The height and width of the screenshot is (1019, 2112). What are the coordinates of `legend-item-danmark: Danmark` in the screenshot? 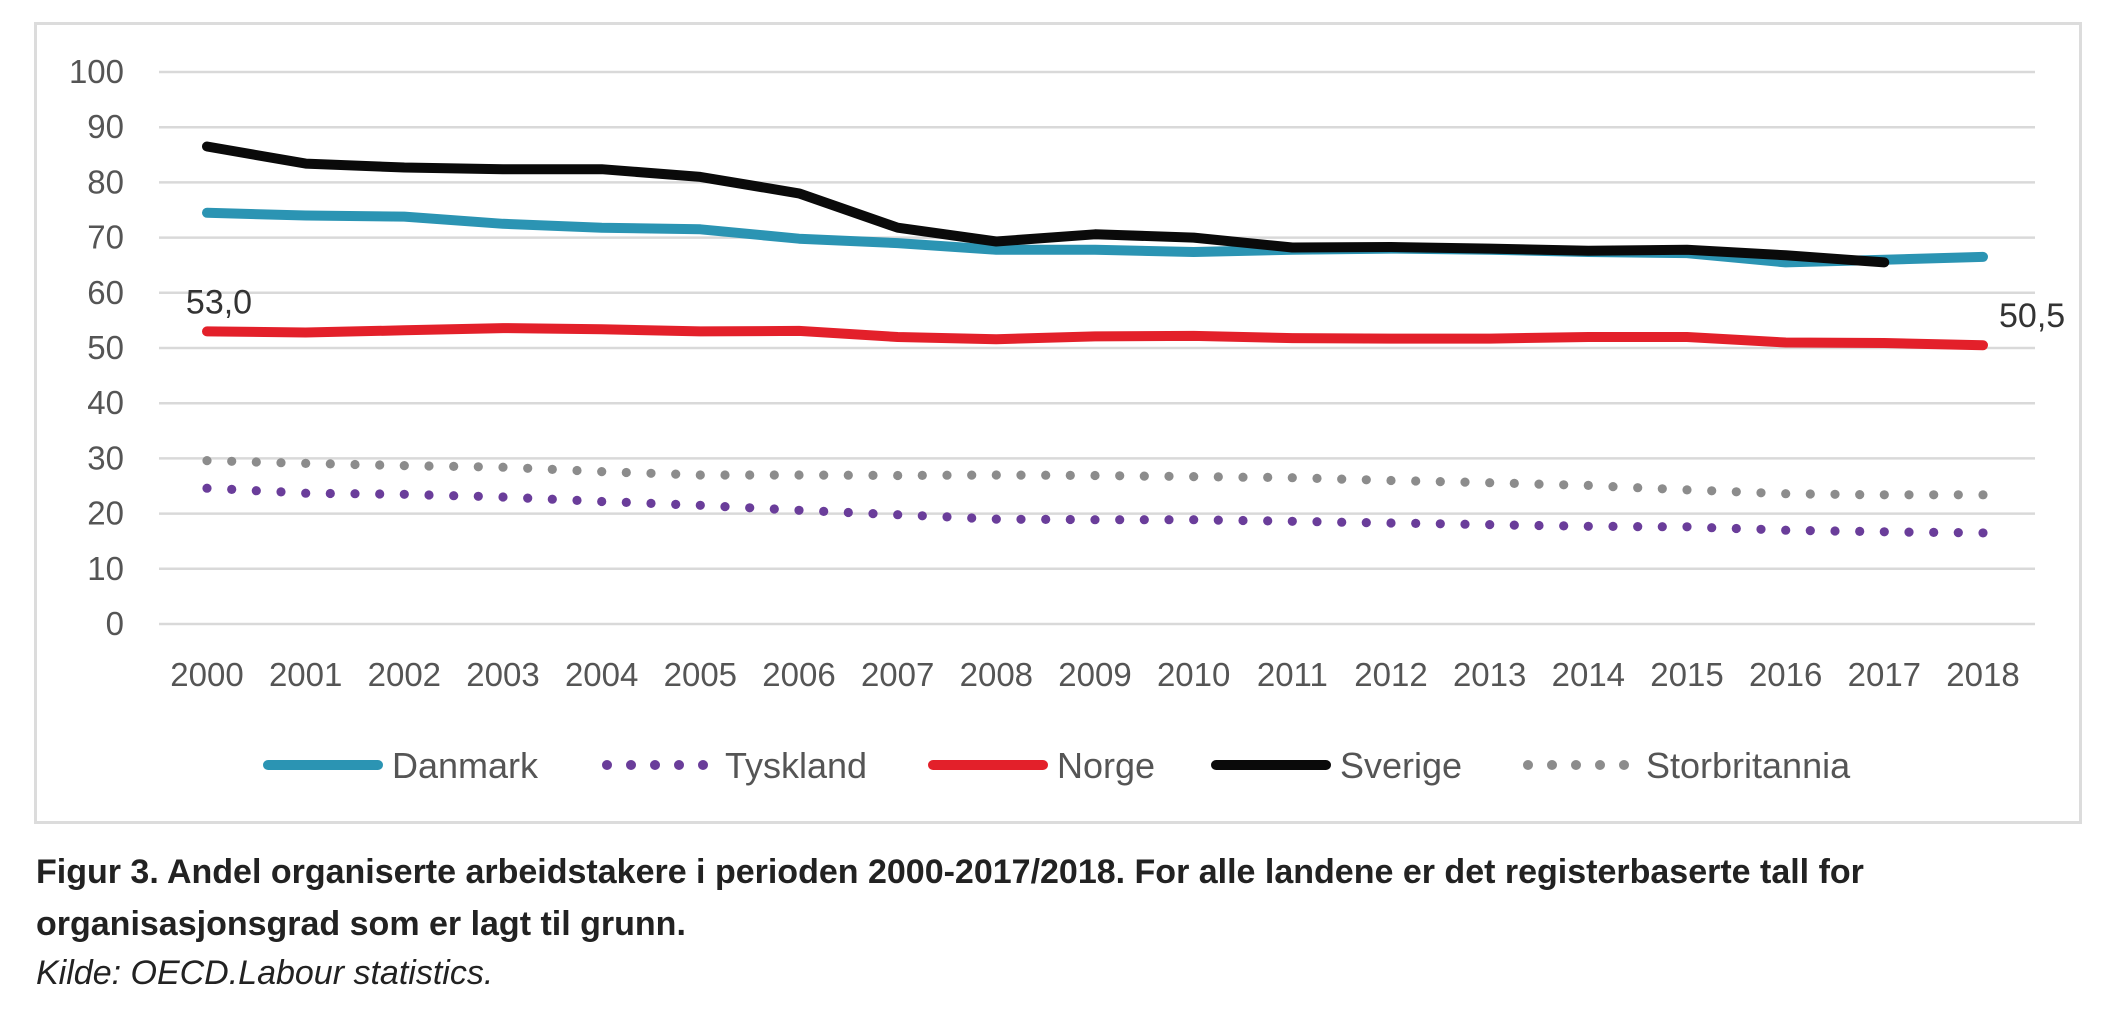 It's located at (401, 765).